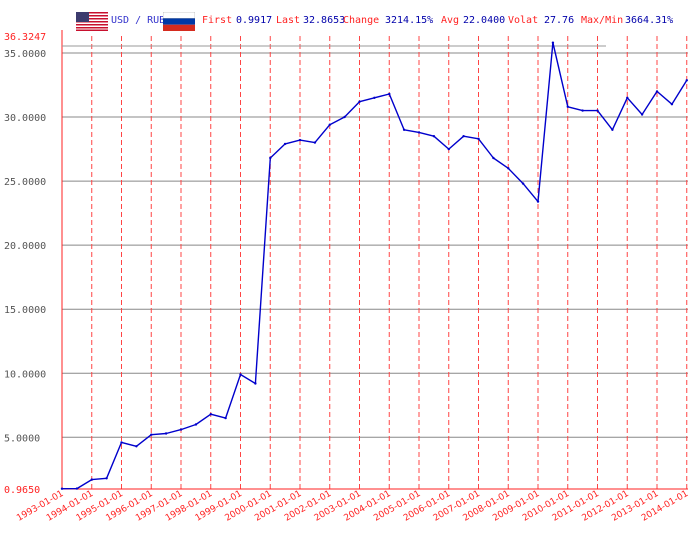  I want to click on stat-first-label: First, so click(217, 20).